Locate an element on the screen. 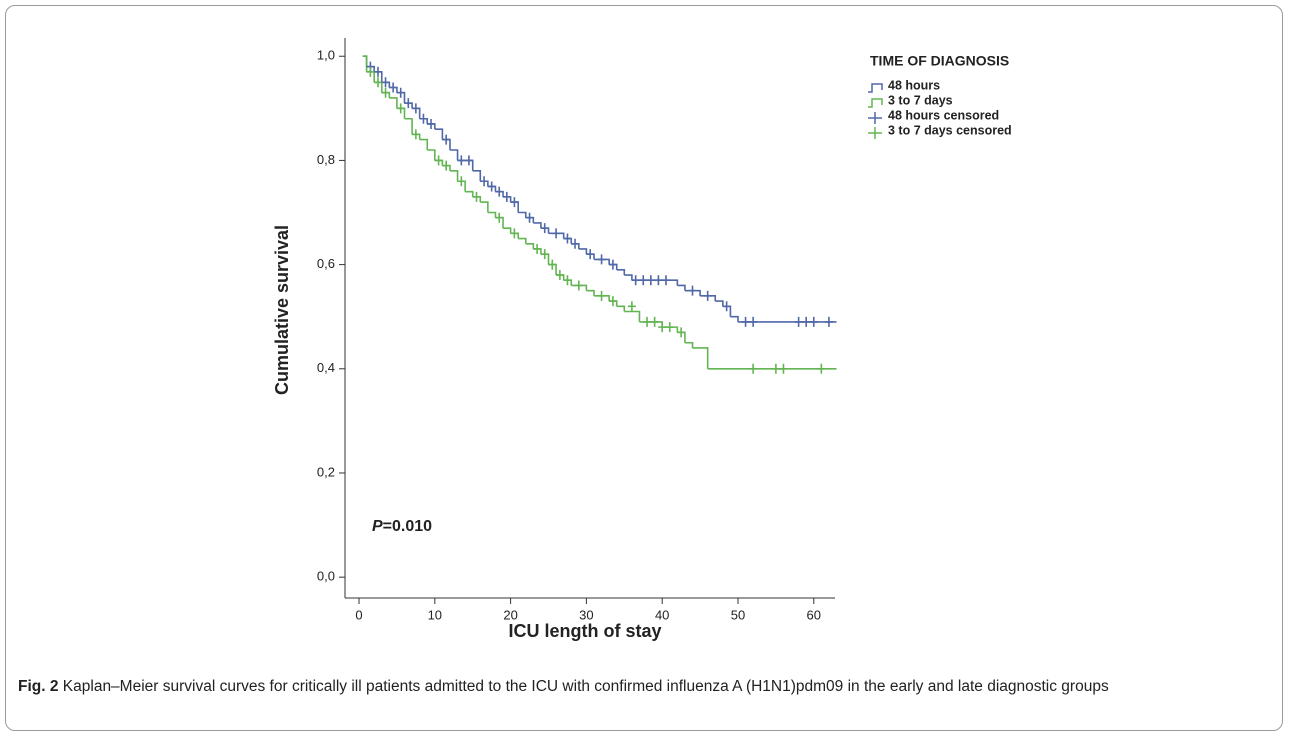 The image size is (1290, 738). x-tick-label: 40 is located at coordinates (662, 614).